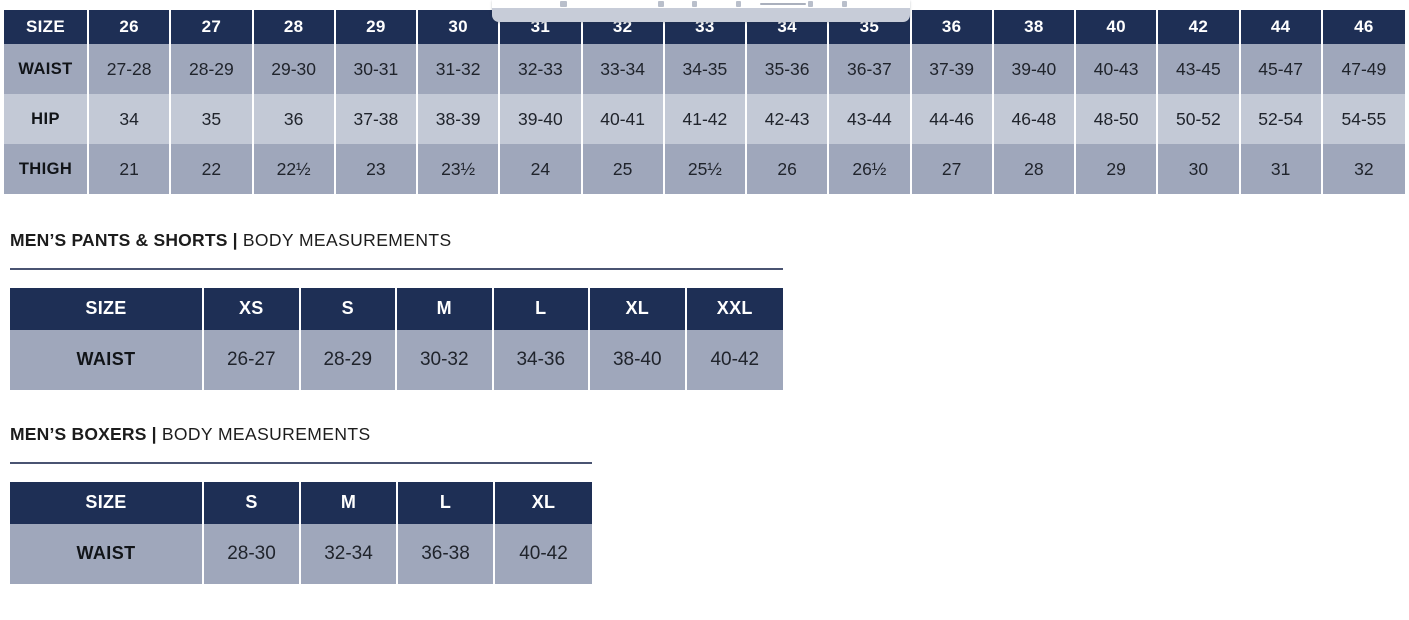 The image size is (1409, 620). I want to click on jeans-cell-hip-32: 40-41, so click(623, 119).